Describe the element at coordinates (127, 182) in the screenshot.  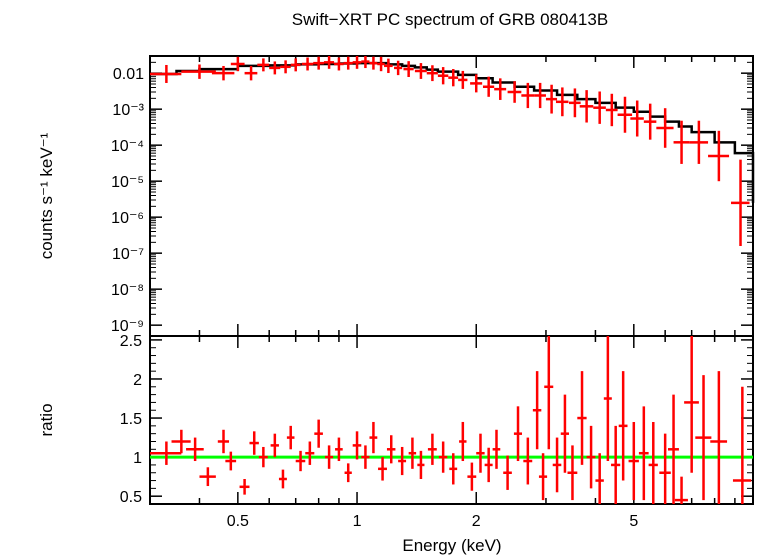
I see `y-tick-label: 10⁻⁵` at that location.